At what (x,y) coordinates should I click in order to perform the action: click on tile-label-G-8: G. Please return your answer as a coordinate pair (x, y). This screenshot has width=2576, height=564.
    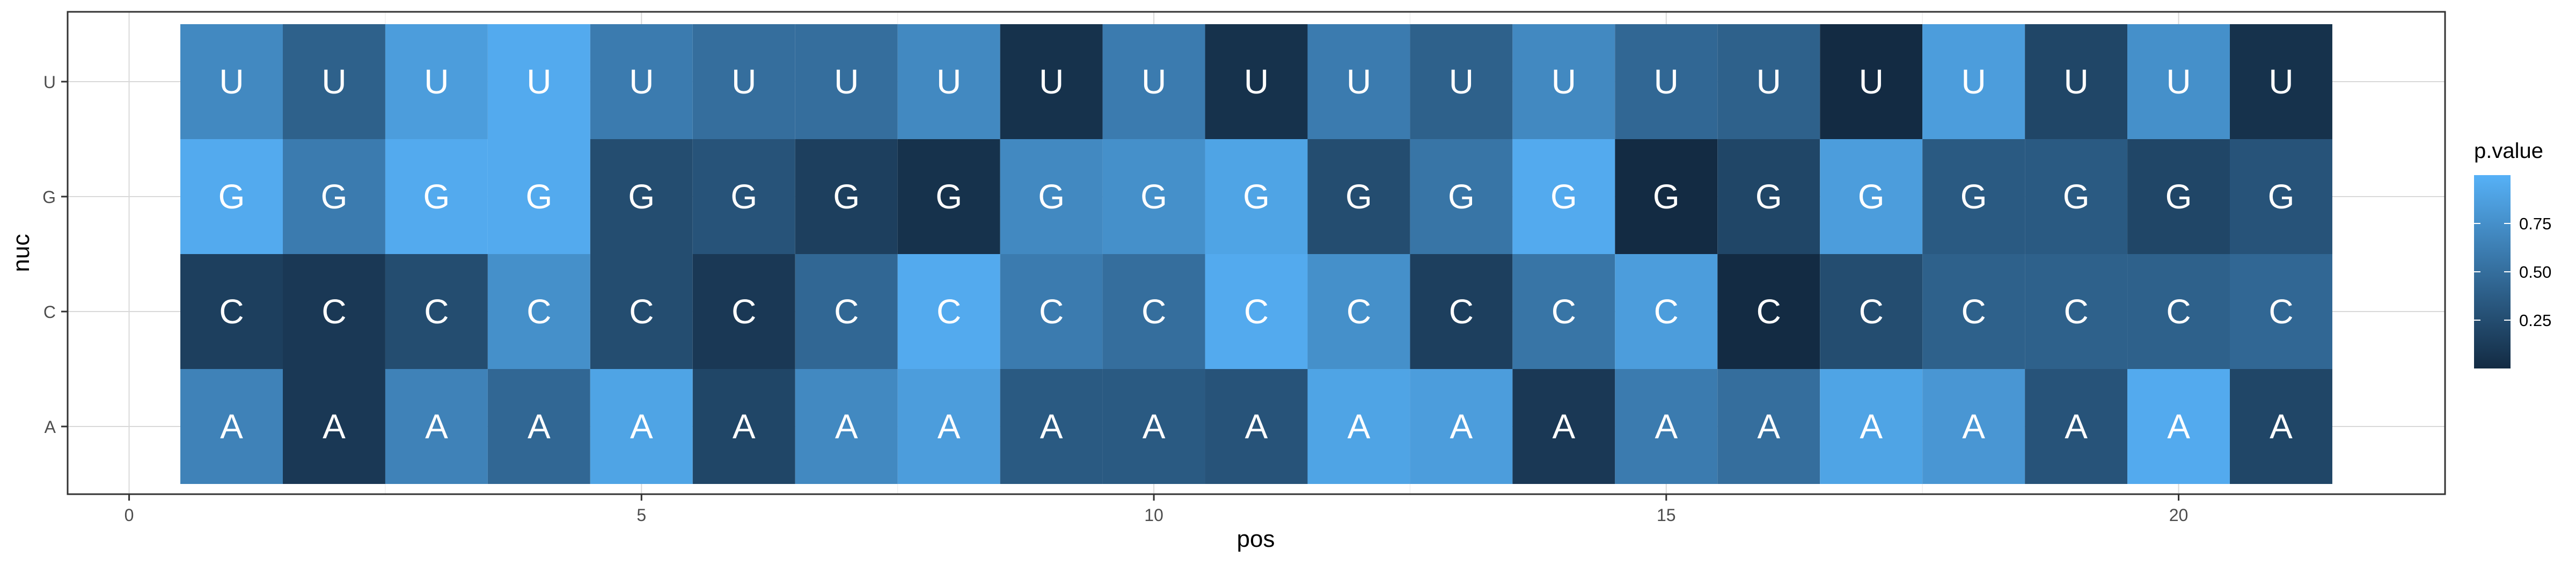
    Looking at the image, I should click on (948, 196).